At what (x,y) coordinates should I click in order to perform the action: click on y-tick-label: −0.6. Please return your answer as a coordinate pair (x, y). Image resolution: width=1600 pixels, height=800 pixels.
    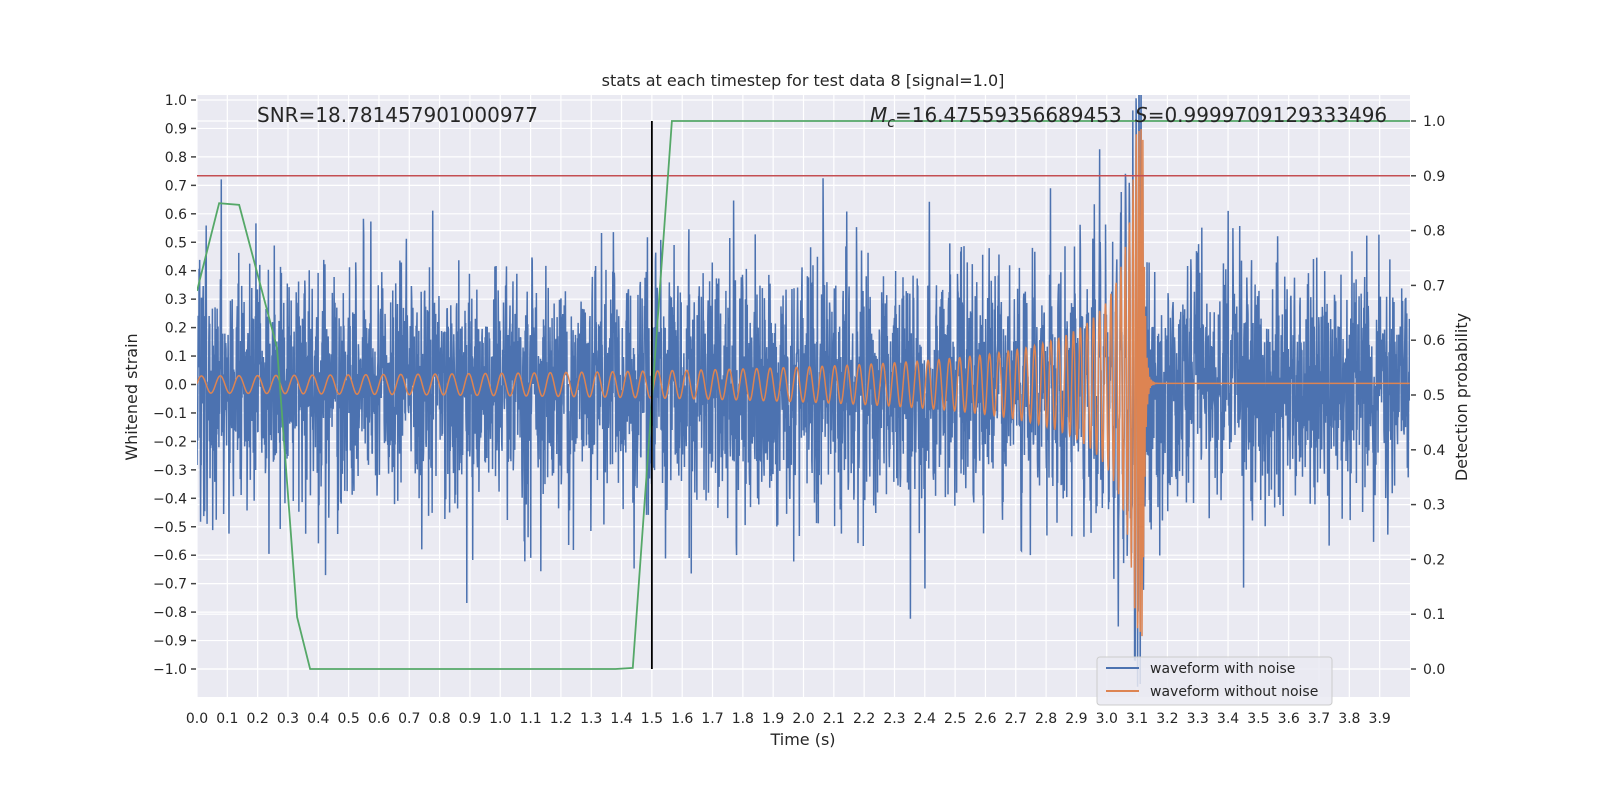
    Looking at the image, I should click on (170, 556).